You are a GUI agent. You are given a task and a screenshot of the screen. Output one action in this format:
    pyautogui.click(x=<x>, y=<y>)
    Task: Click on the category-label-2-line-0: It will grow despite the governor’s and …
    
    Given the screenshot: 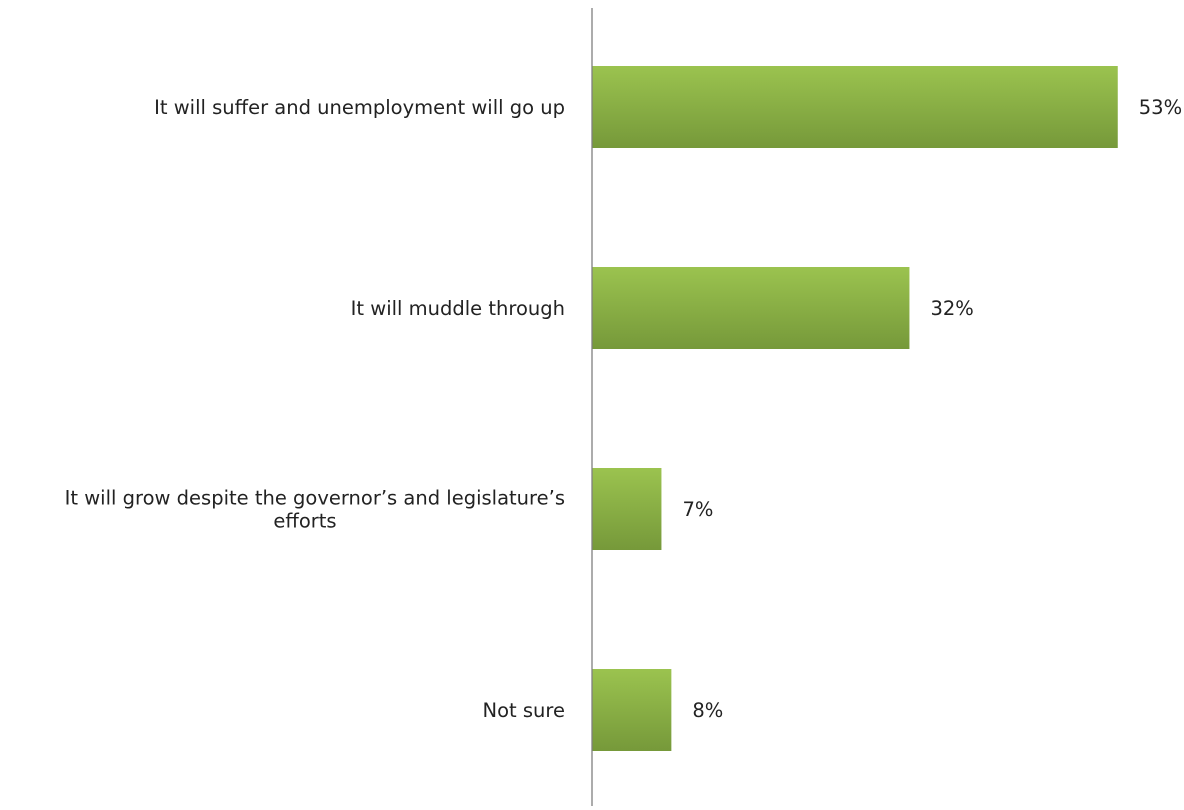 What is the action you would take?
    pyautogui.click(x=315, y=498)
    